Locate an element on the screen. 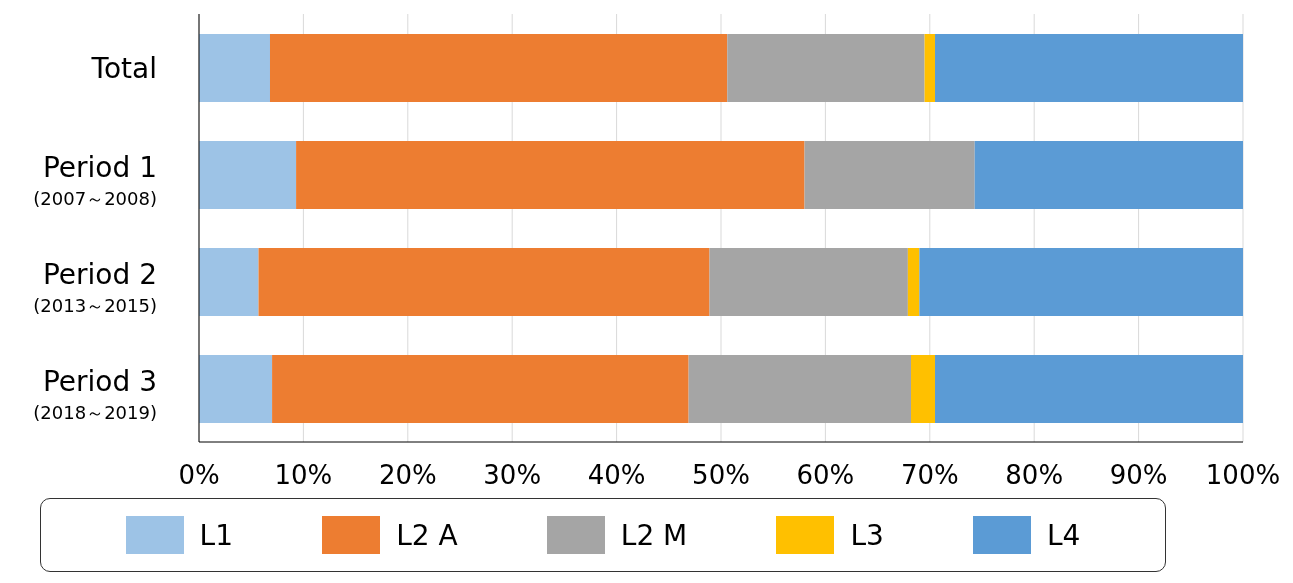 The image size is (1293, 583). x-tick-label: 100% is located at coordinates (1243, 475).